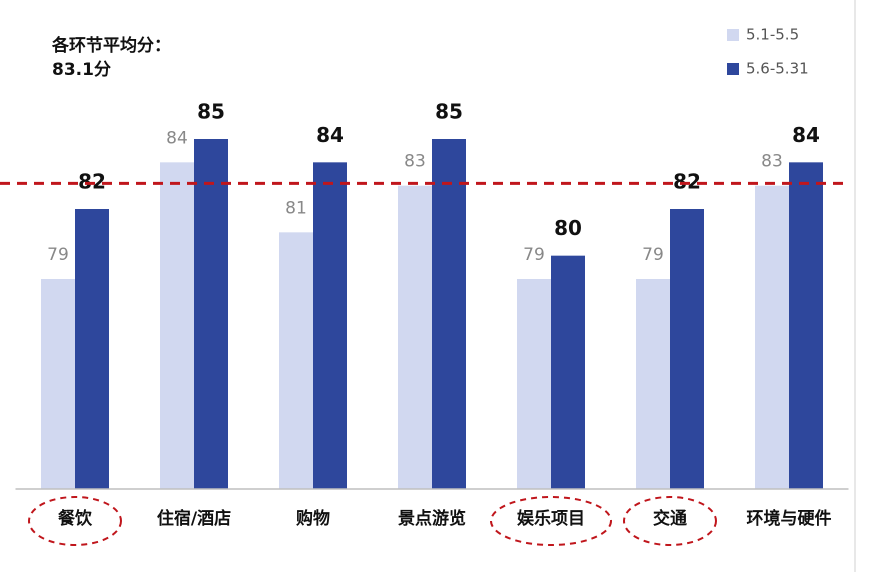  What do you see at coordinates (772, 35) in the screenshot?
I see `legend-label: 5.1-5.5` at bounding box center [772, 35].